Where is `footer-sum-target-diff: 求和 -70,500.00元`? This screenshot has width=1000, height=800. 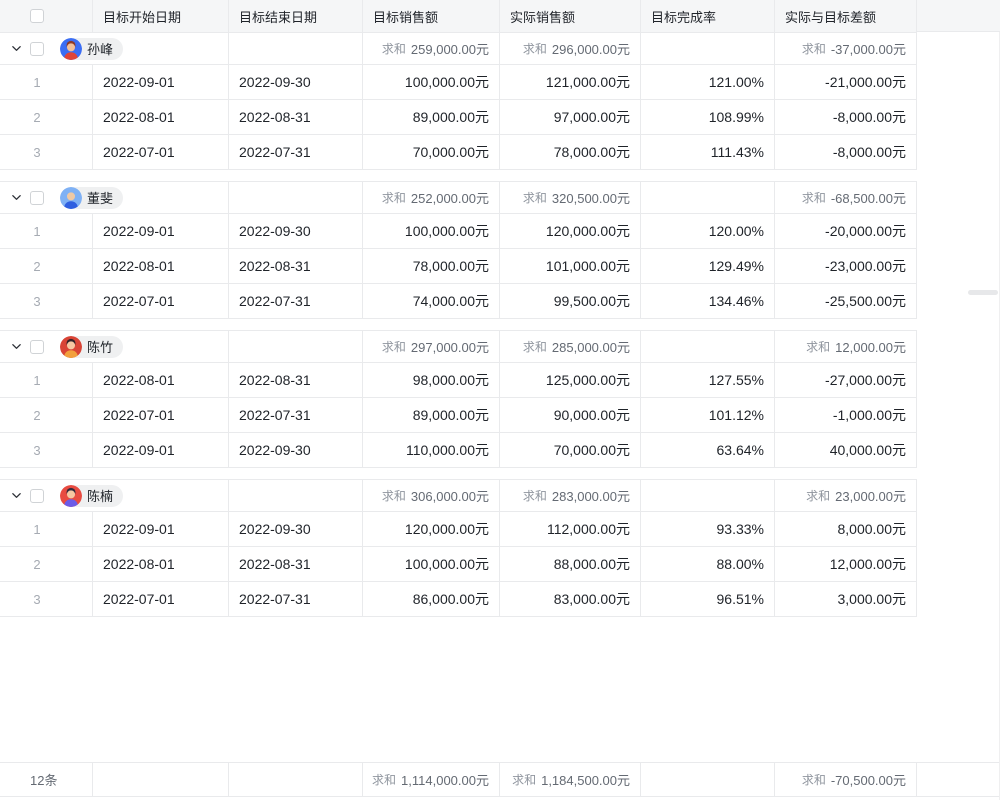
footer-sum-target-diff: 求和 -70,500.00元 is located at coordinates (846, 779).